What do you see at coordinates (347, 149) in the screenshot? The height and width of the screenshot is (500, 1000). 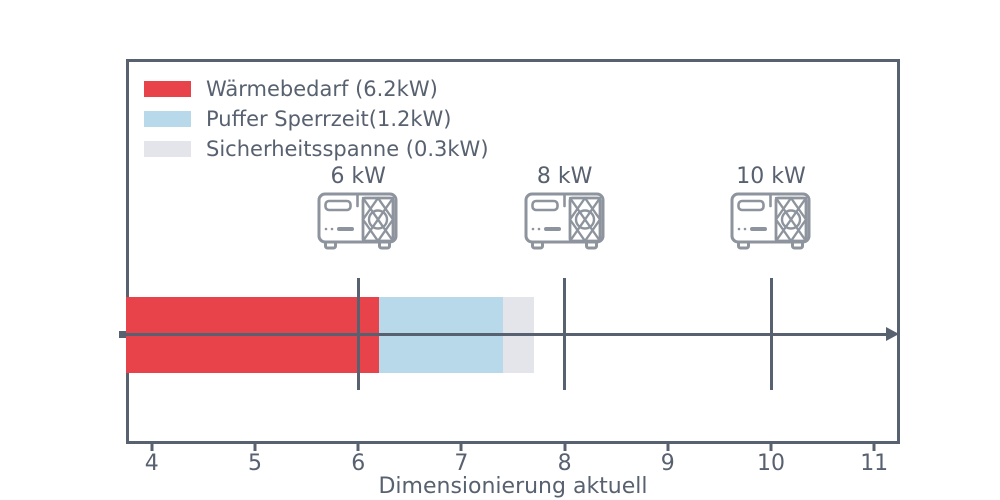 I see `legend-label: Sicherheitsspanne (0.3kW)` at bounding box center [347, 149].